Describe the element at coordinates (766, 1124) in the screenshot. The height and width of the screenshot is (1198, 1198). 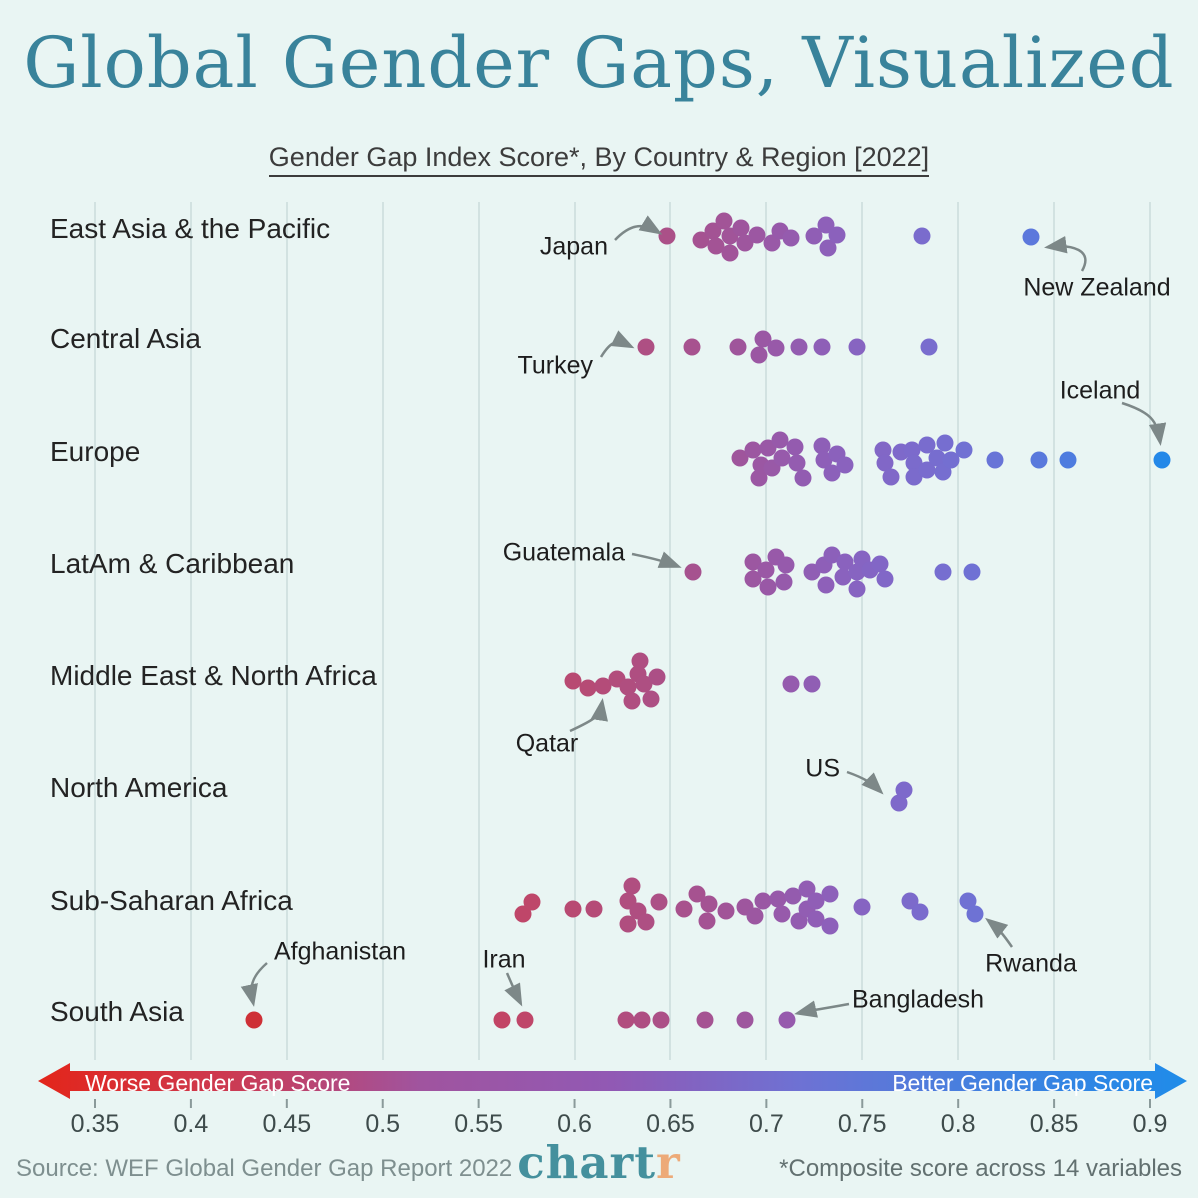
I see `axis-tick-label: 0.7` at that location.